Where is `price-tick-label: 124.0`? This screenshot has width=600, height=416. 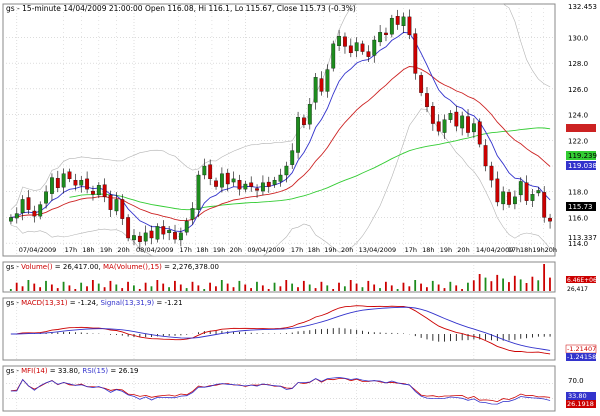 price-tick-label: 124.0 is located at coordinates (578, 116).